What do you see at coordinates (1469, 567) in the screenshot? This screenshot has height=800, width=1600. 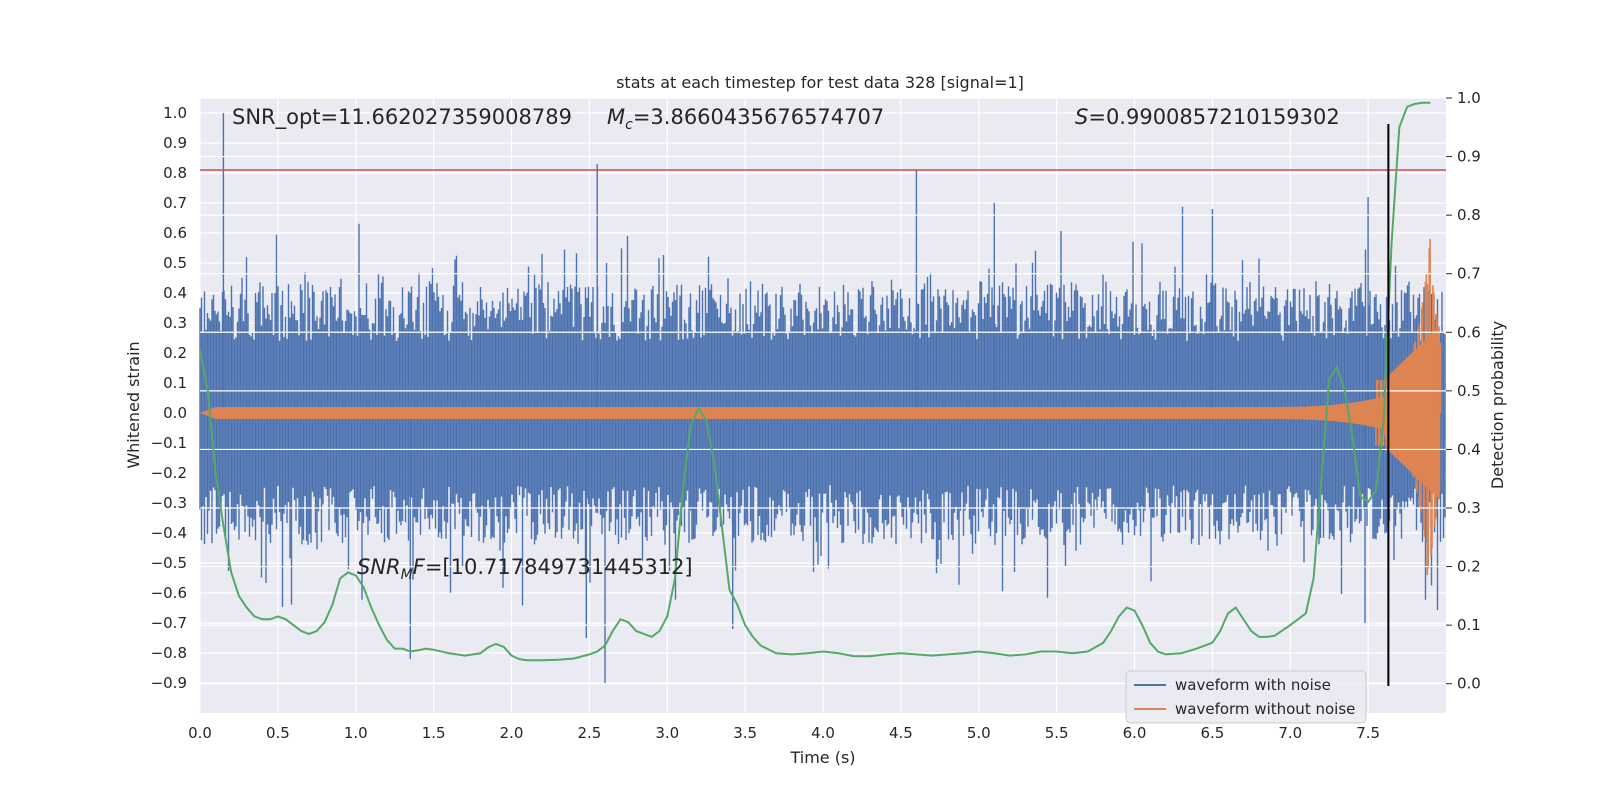 I see `y-right-tick-label: 0.2` at bounding box center [1469, 567].